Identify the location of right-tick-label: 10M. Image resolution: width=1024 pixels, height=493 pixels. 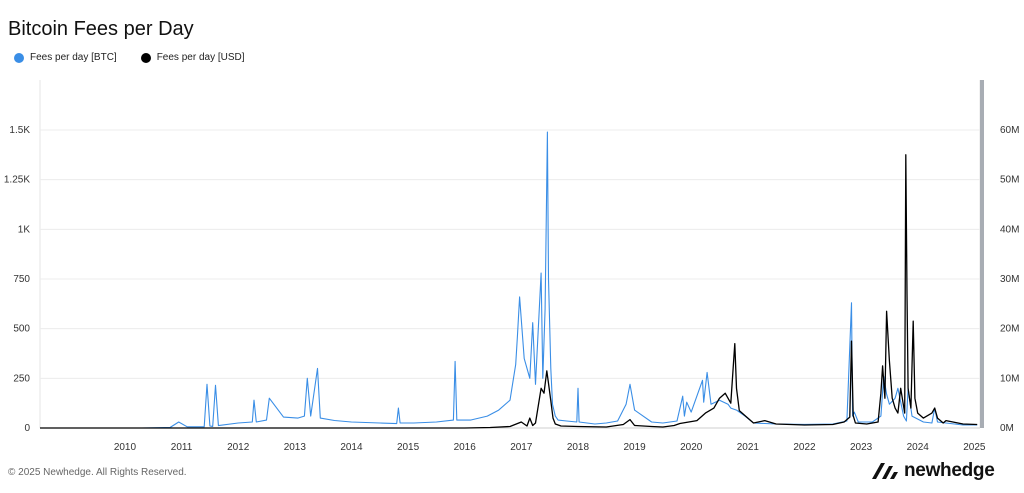
(1009, 378).